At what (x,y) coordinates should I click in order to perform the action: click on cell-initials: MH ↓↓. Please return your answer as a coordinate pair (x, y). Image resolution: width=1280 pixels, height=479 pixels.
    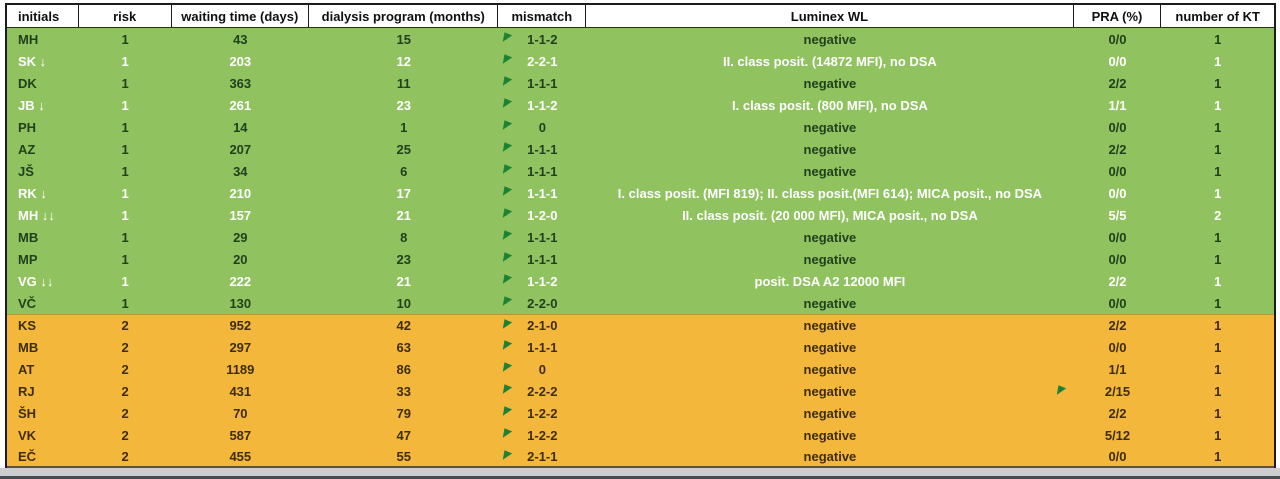
    Looking at the image, I should click on (36, 215).